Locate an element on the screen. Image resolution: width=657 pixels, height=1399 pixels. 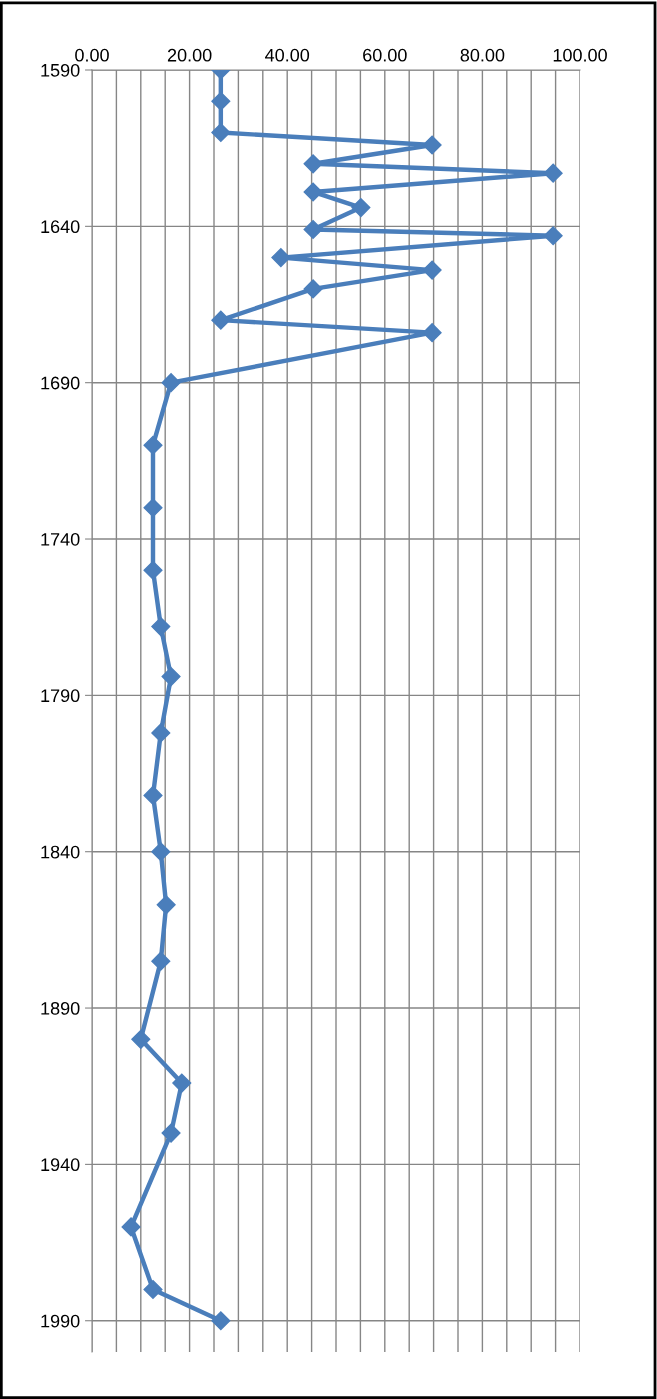
x-tick-label: 0.00 is located at coordinates (92, 55).